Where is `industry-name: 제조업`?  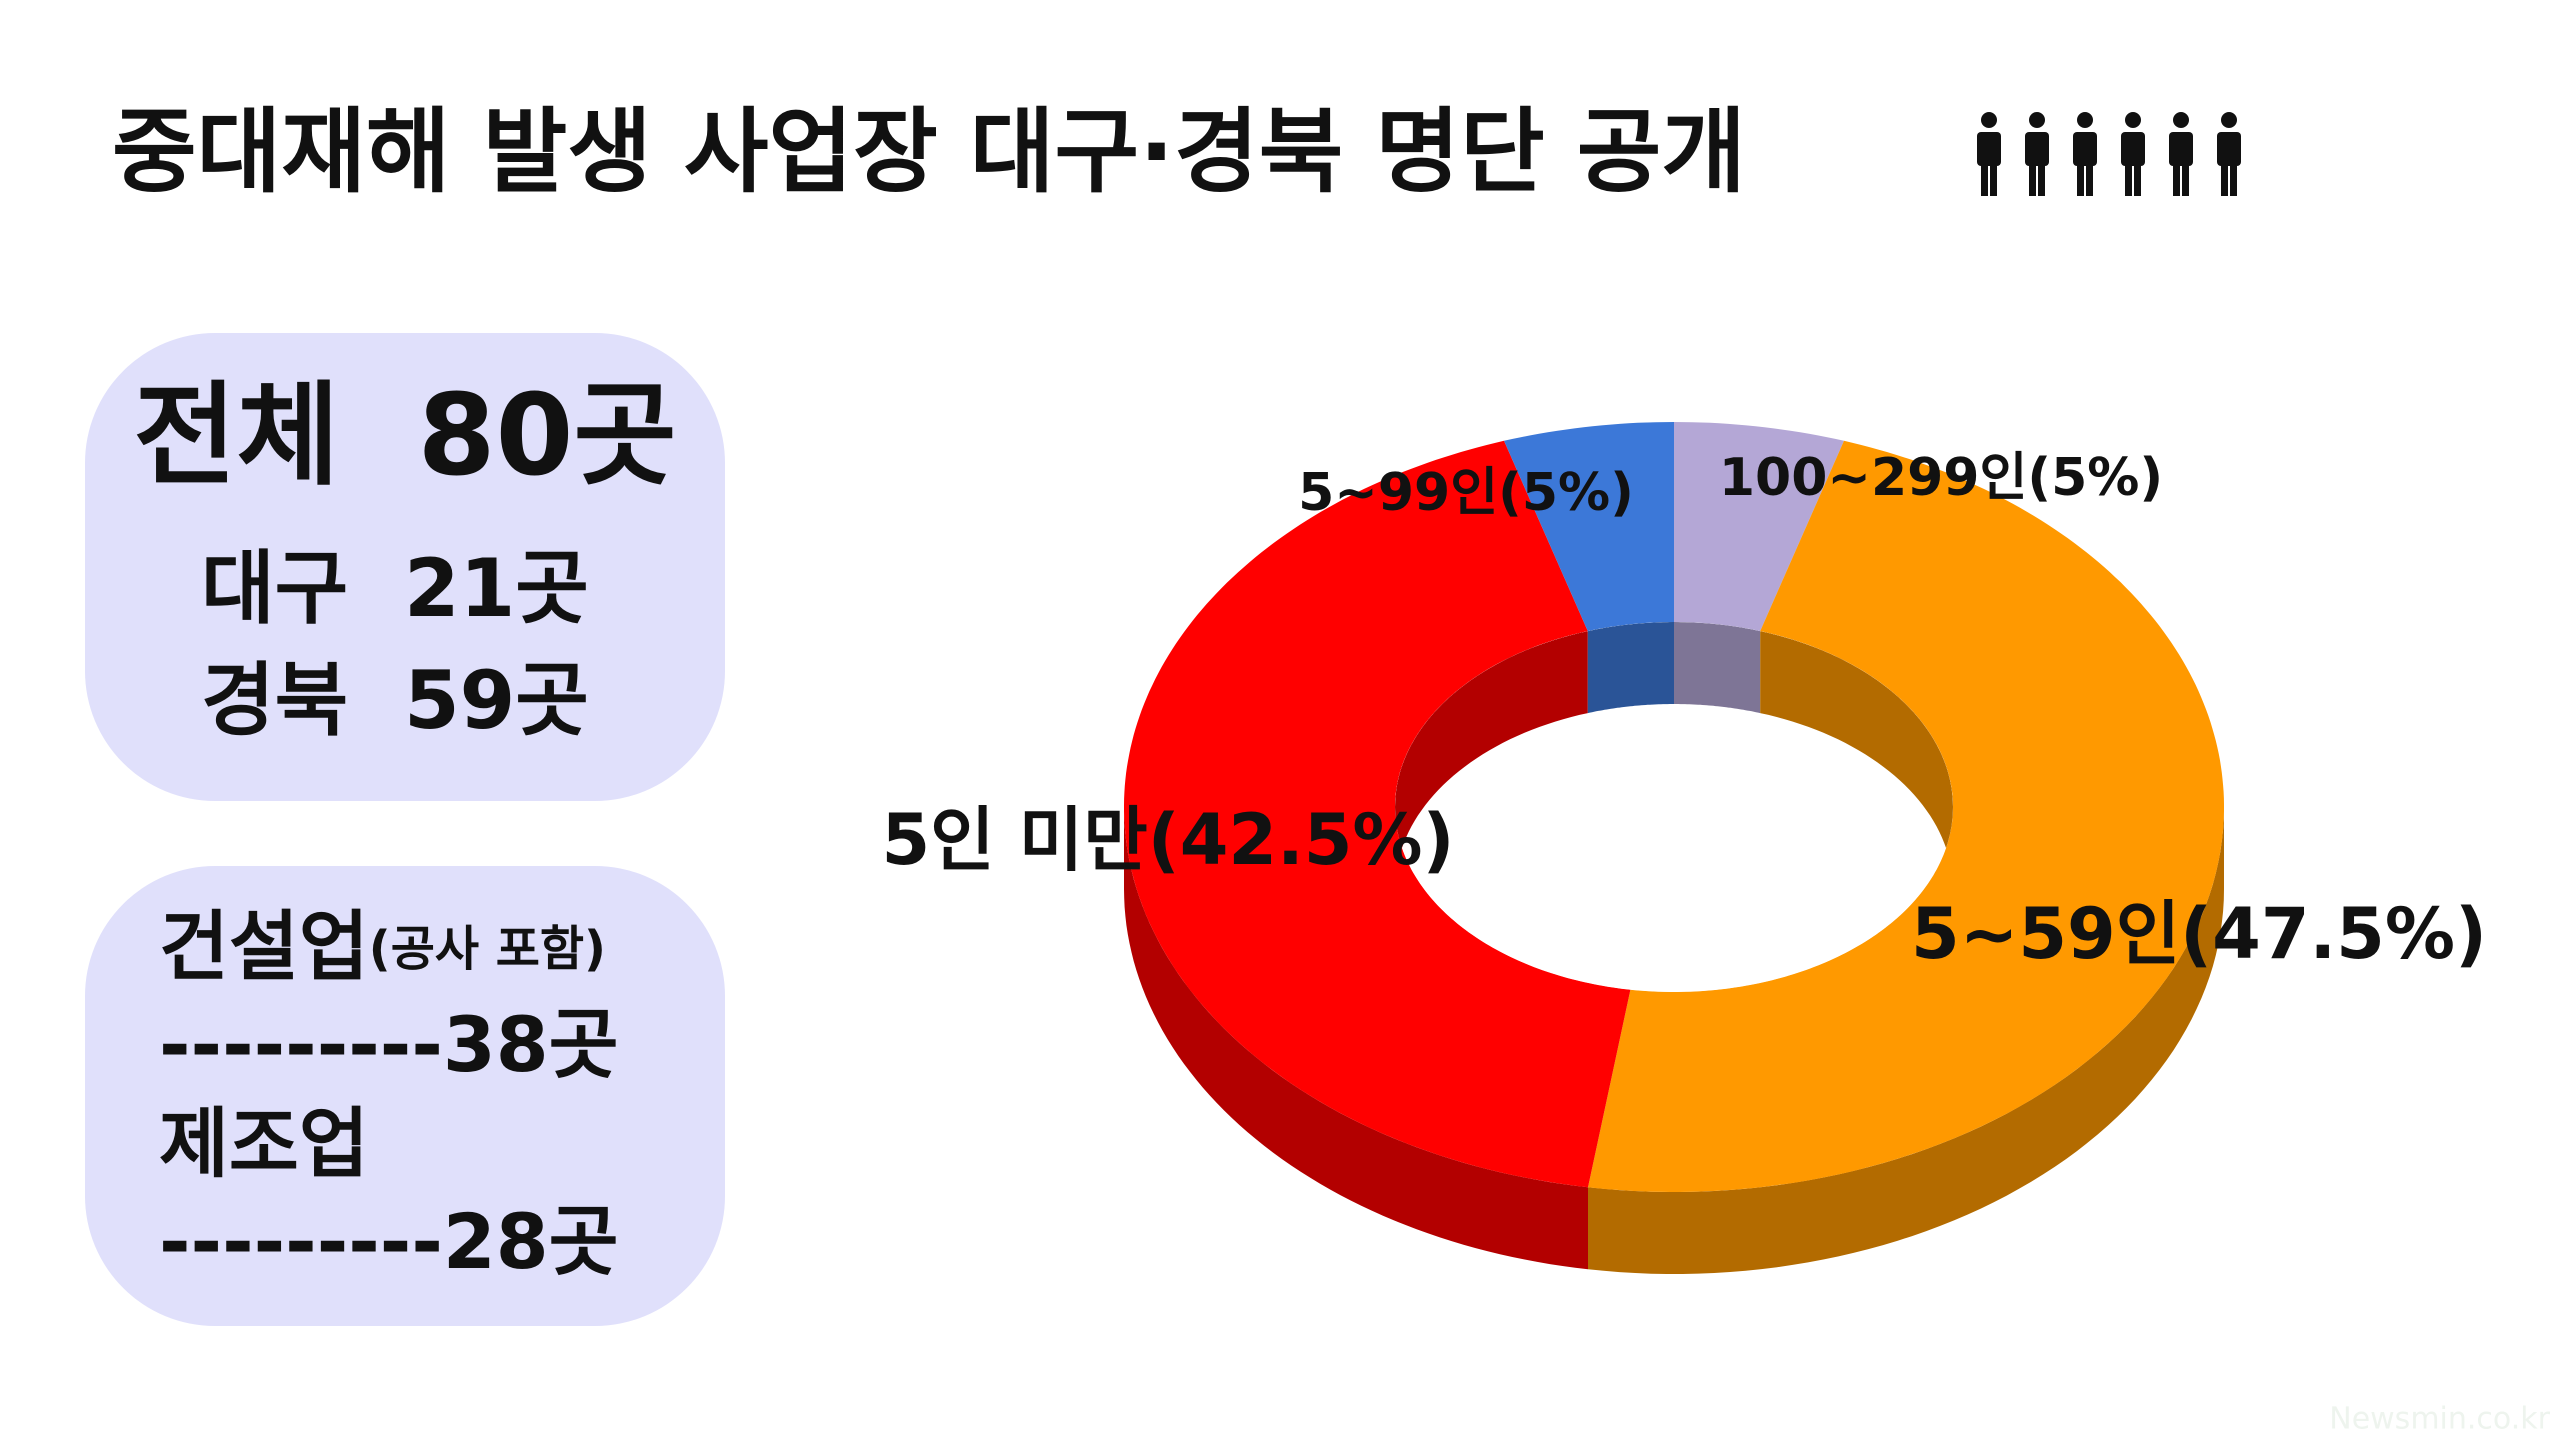
industry-name: 제조업 is located at coordinates (264, 1143).